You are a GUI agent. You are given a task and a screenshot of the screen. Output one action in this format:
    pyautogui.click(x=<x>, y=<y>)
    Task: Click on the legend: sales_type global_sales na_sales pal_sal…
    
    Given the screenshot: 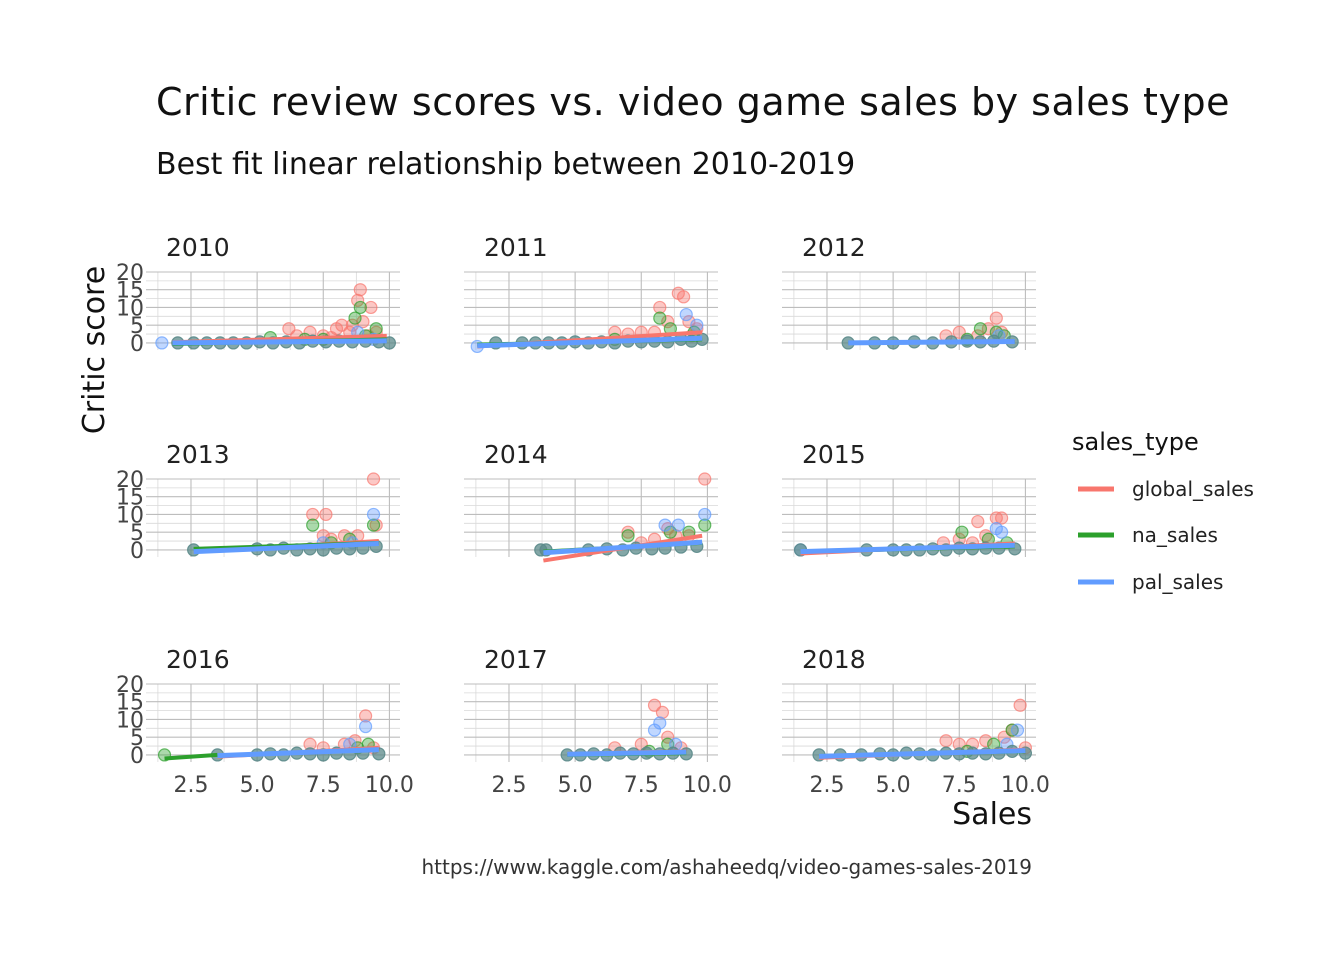 What is the action you would take?
    pyautogui.click(x=1163, y=511)
    